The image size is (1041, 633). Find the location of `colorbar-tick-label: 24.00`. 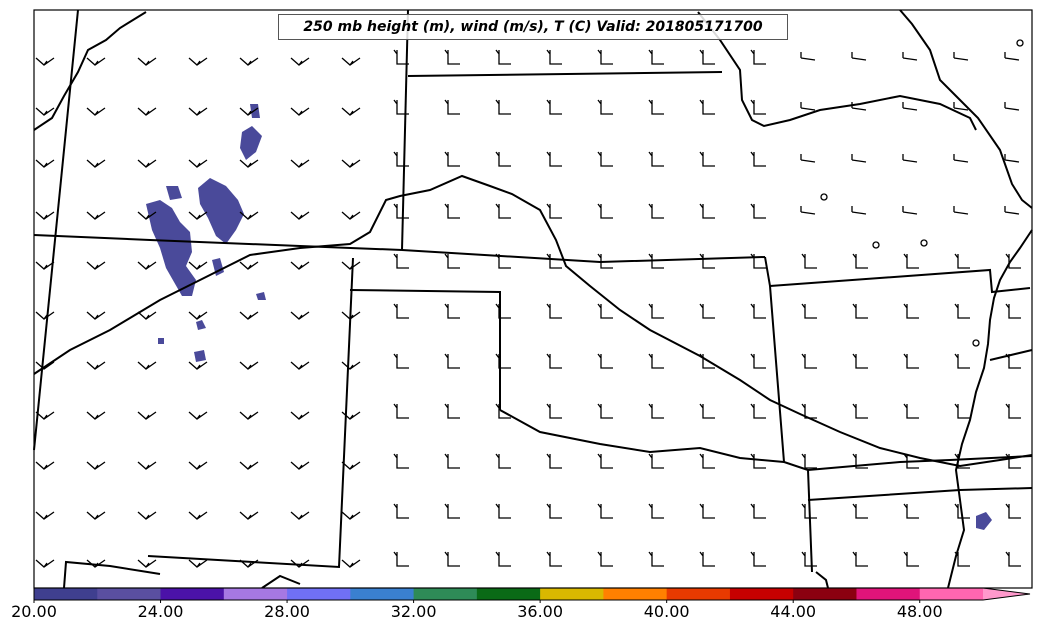

colorbar-tick-label: 24.00 is located at coordinates (160, 611).